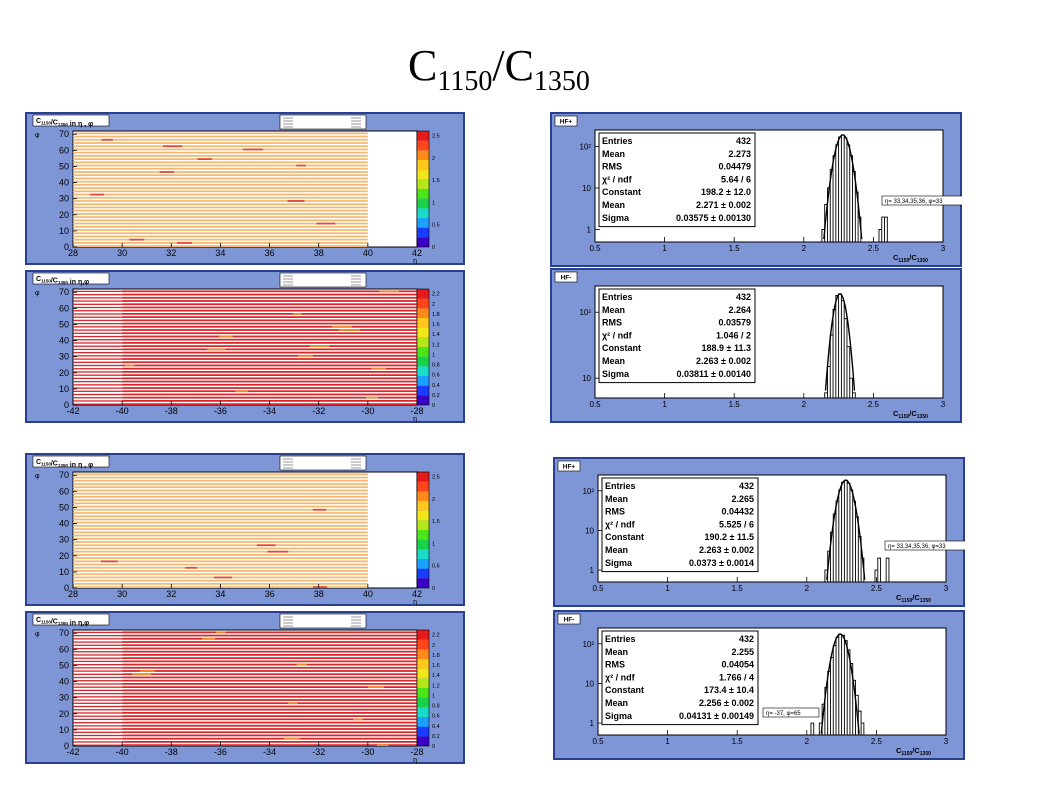  I want to click on y-tick-label: 60, so click(64, 150).